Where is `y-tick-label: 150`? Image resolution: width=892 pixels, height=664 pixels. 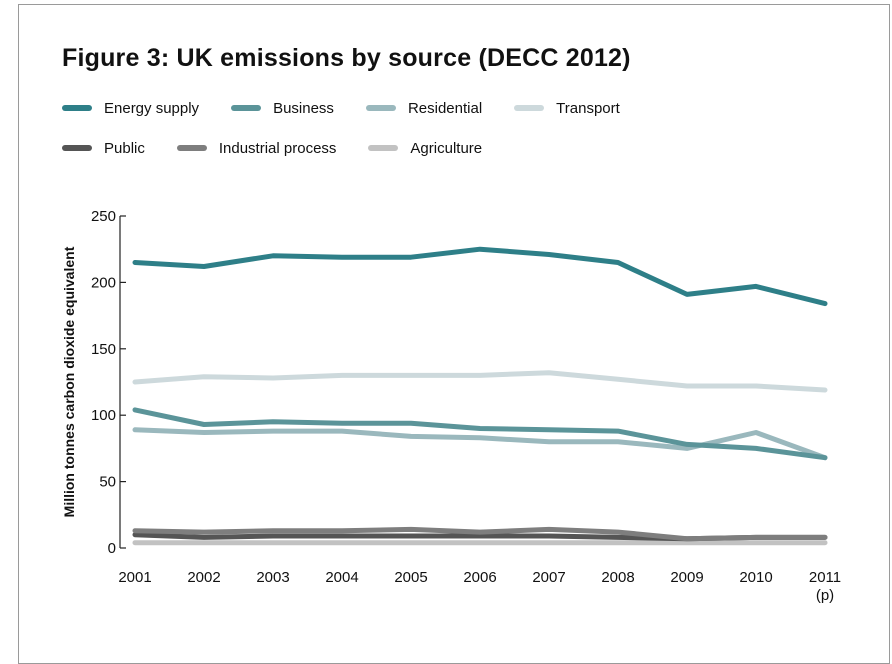 y-tick-label: 150 is located at coordinates (103, 349).